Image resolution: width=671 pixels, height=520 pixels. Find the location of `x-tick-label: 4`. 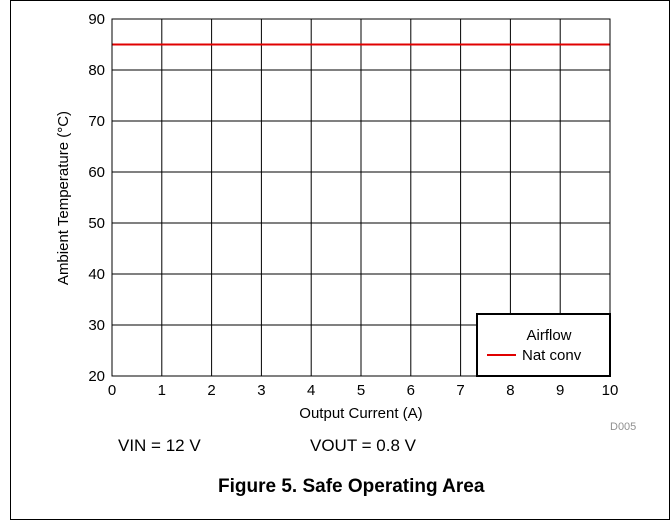

x-tick-label: 4 is located at coordinates (311, 390).